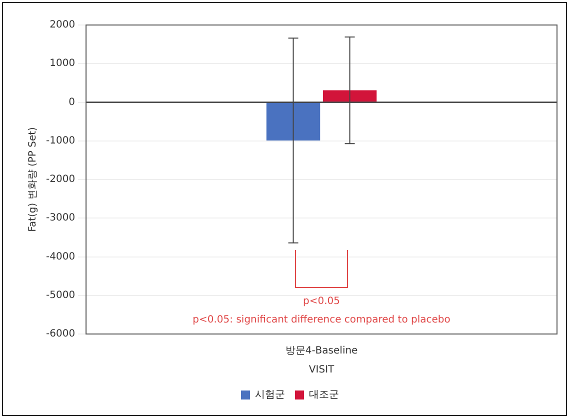 The width and height of the screenshot is (571, 420). Describe the element at coordinates (63, 25) in the screenshot. I see `y-tick-label: 2000` at that location.